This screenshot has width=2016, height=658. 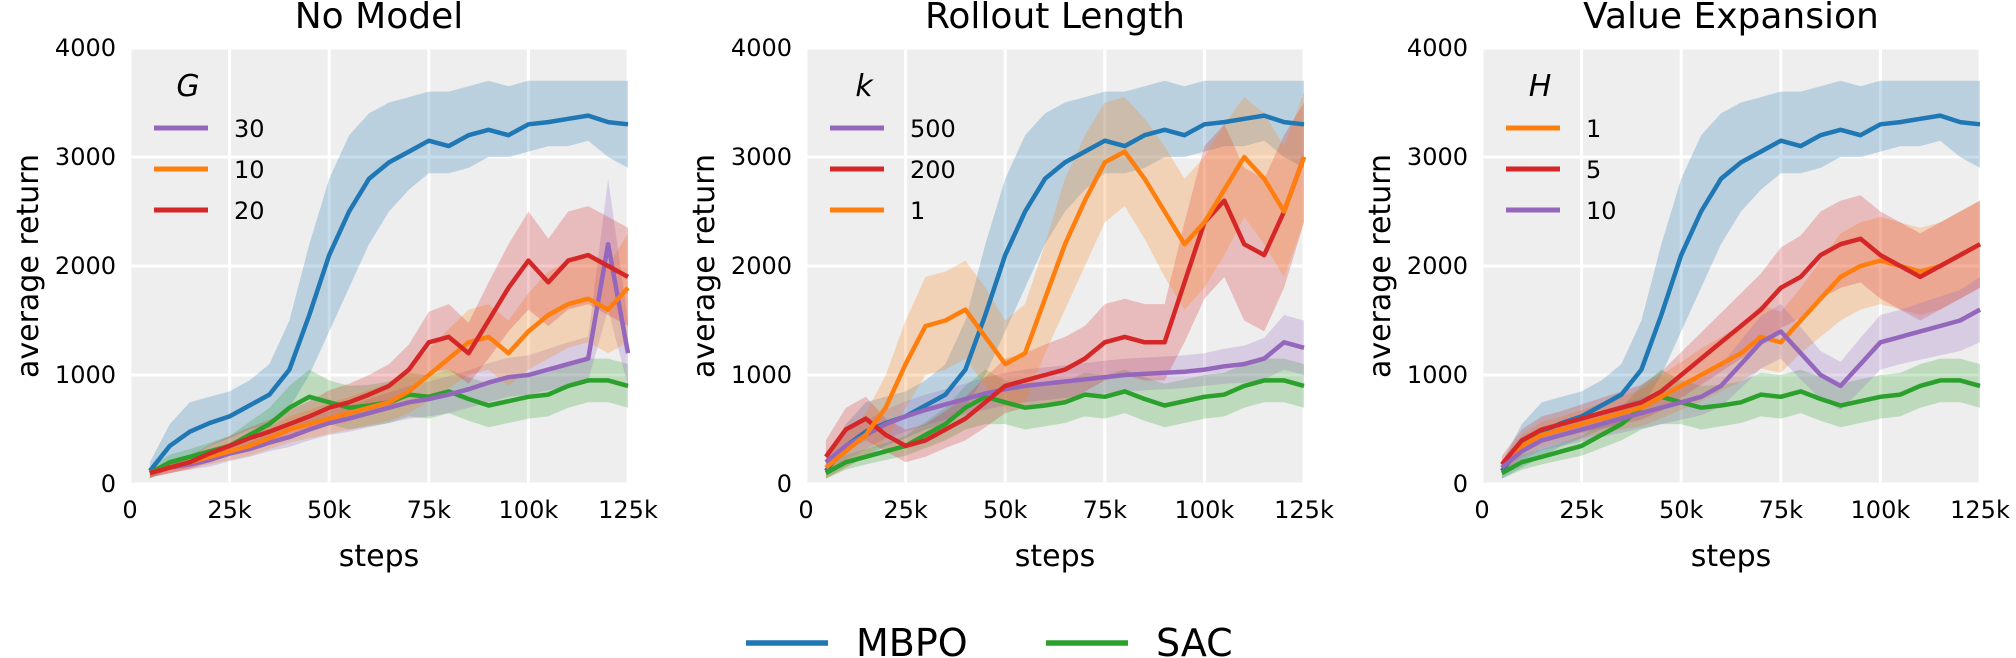 I want to click on figure-legend-label: MBPO, so click(x=912, y=639).